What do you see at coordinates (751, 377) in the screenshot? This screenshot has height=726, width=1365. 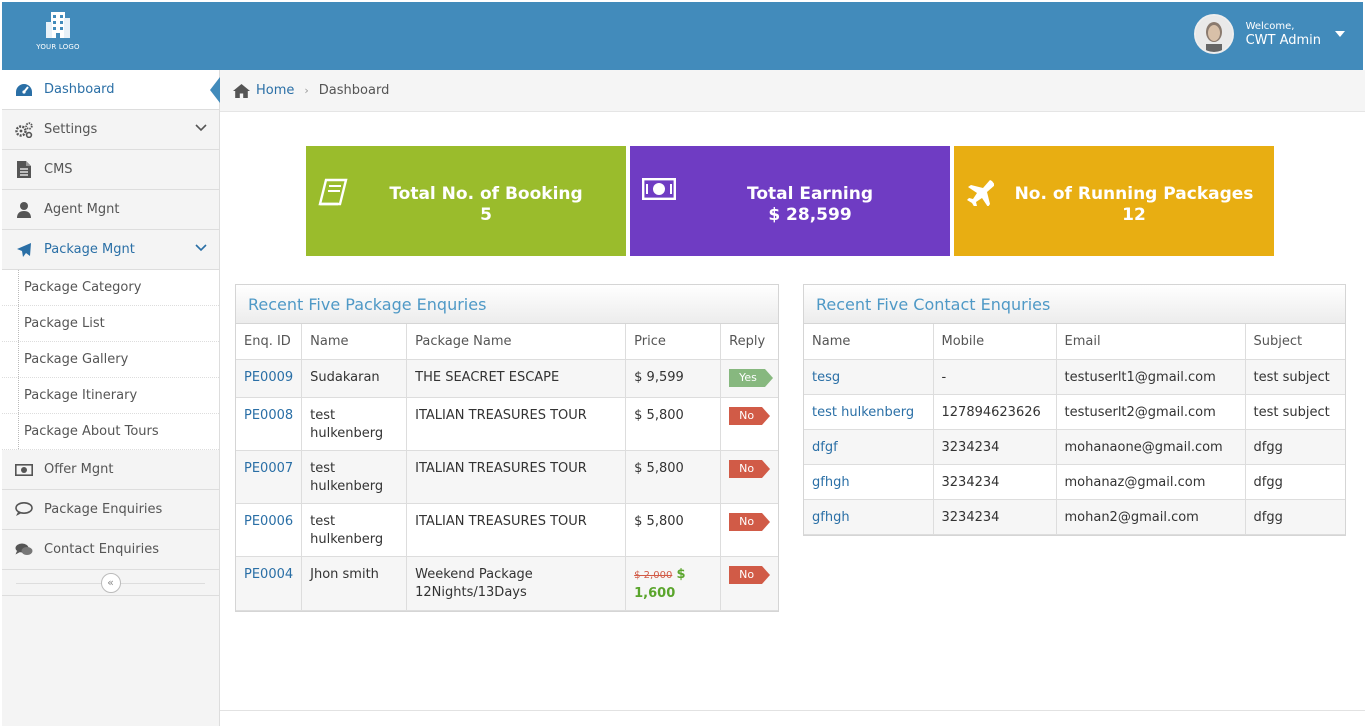 I see `reply-yes-badge: Yes` at bounding box center [751, 377].